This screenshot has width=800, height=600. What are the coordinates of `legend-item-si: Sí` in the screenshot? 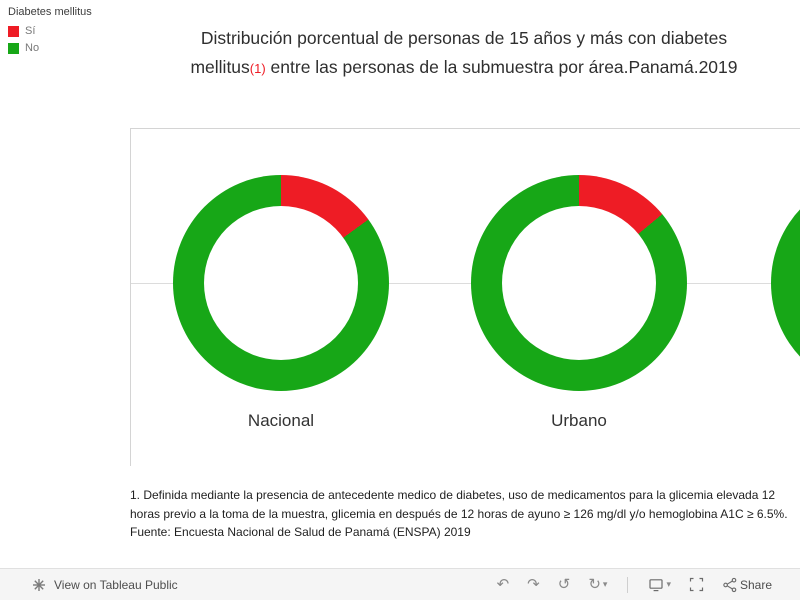 It's located at (50, 31).